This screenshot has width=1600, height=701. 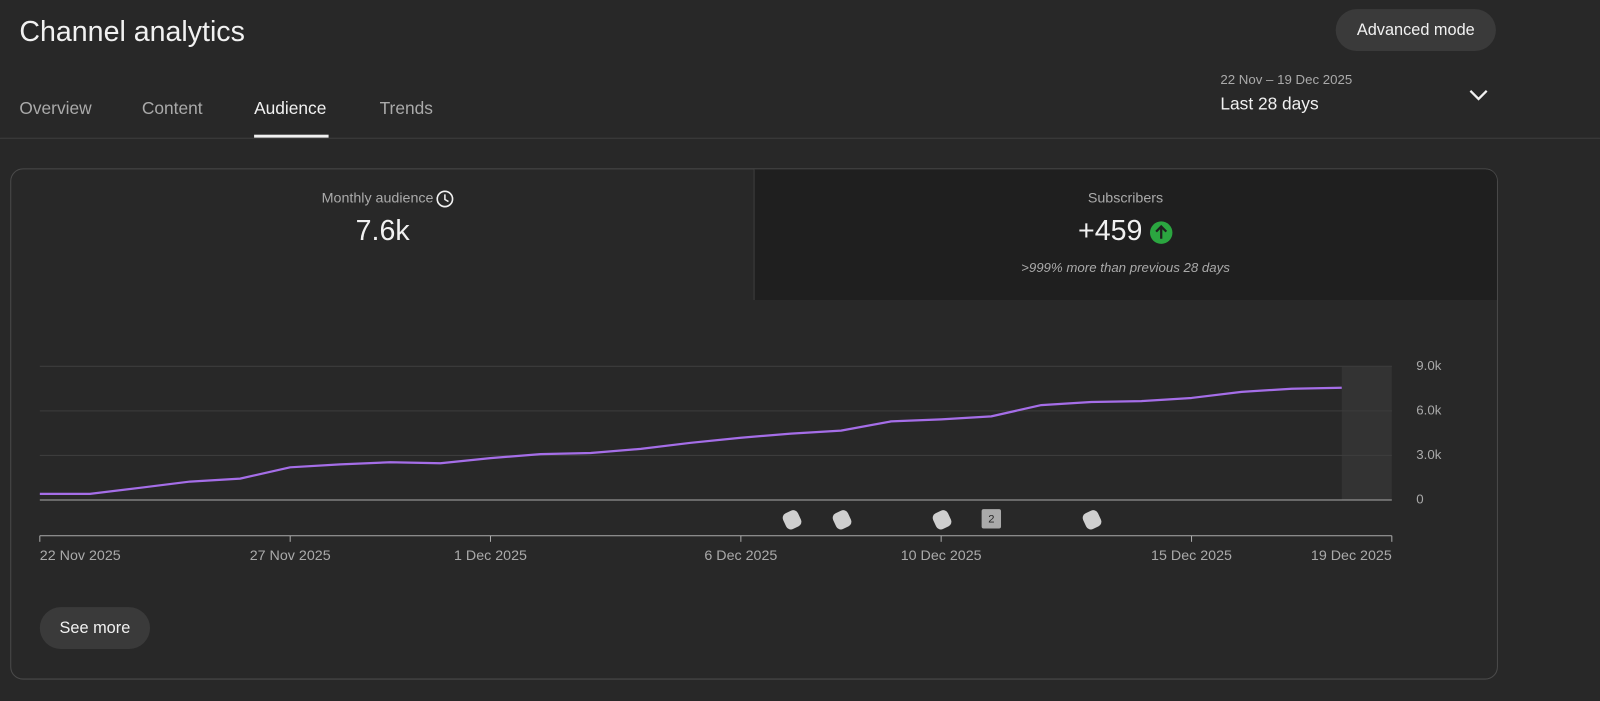 I want to click on tab: Overview, so click(x=55, y=108).